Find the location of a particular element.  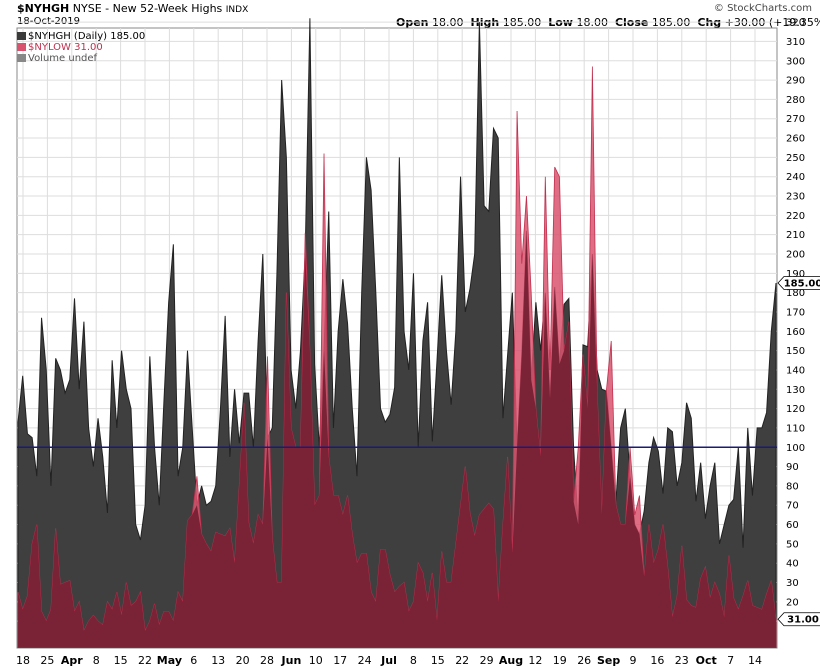

exchange: INDX is located at coordinates (237, 10).